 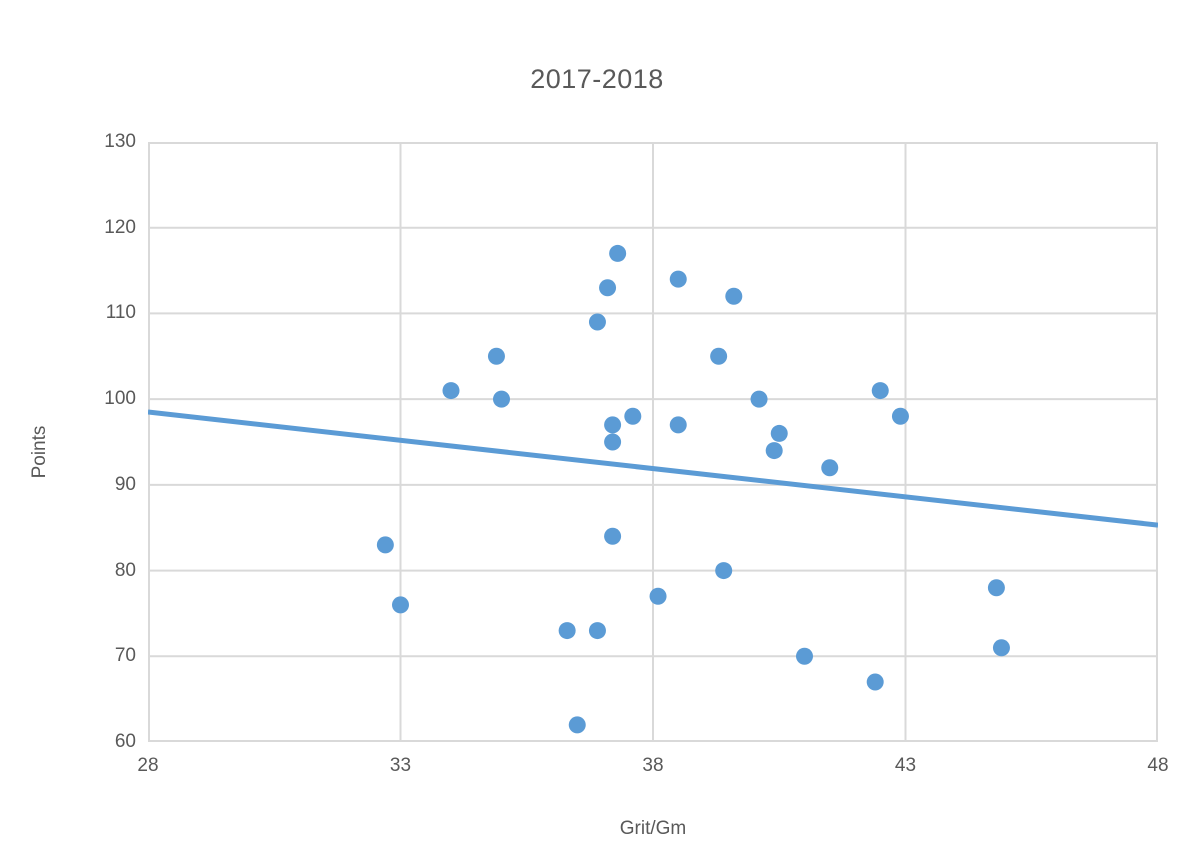 I want to click on x-axis-tick-label: 33, so click(x=400, y=765).